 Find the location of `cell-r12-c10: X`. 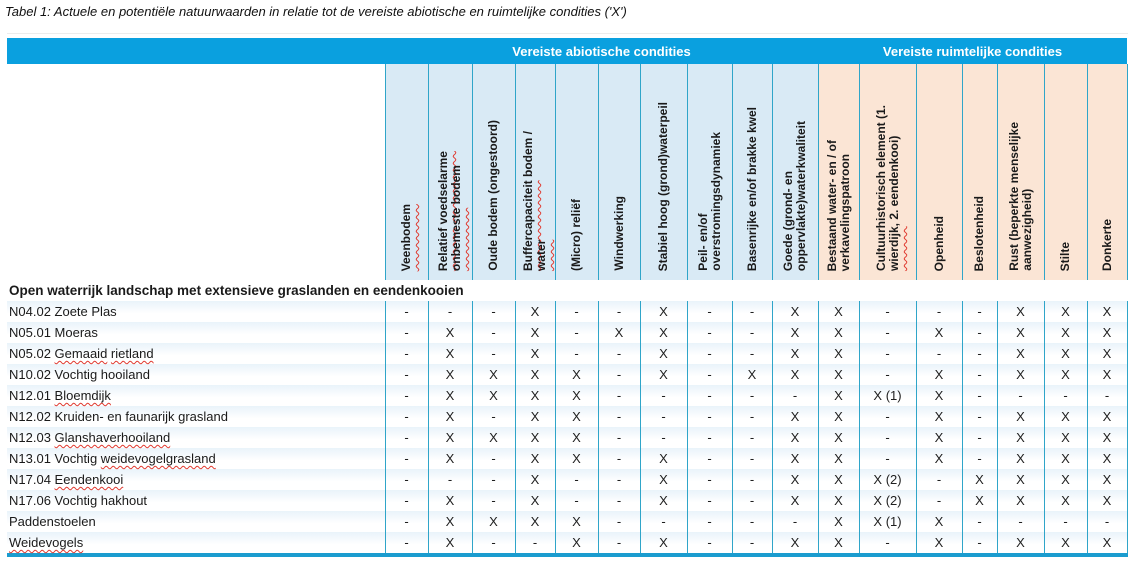

cell-r12-c10: X is located at coordinates (794, 543).